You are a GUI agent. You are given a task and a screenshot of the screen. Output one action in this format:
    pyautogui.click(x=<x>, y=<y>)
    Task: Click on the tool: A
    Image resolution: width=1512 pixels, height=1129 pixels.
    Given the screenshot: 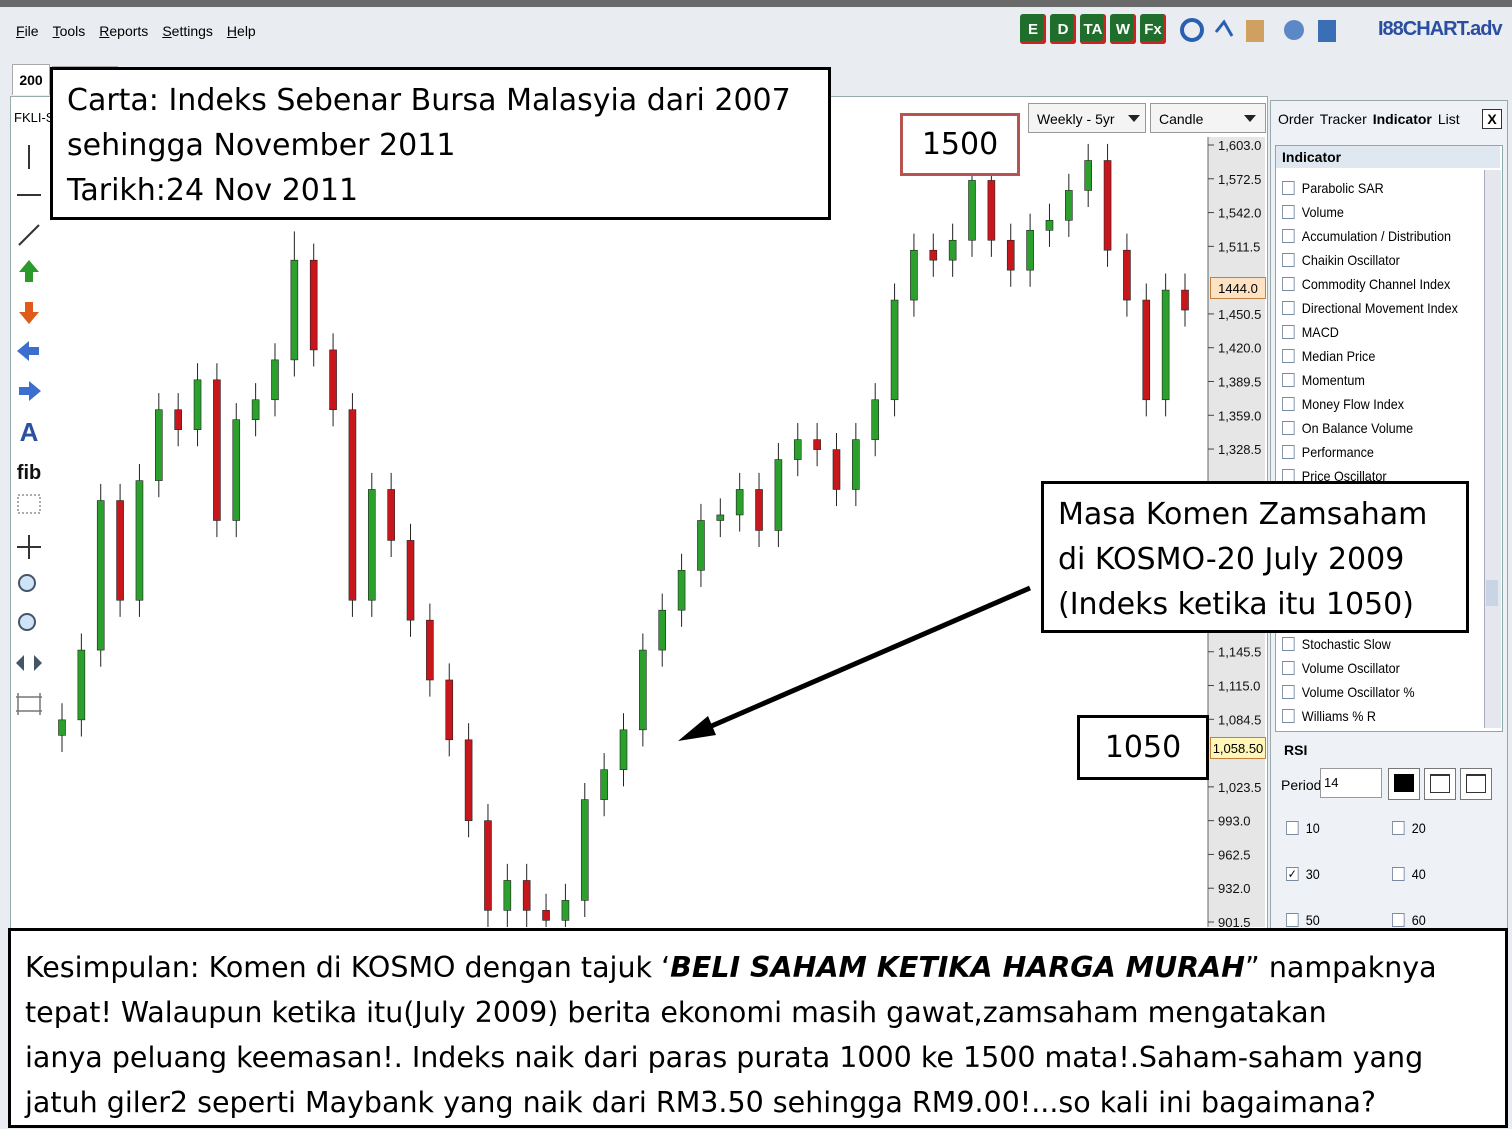 What is the action you would take?
    pyautogui.click(x=29, y=432)
    